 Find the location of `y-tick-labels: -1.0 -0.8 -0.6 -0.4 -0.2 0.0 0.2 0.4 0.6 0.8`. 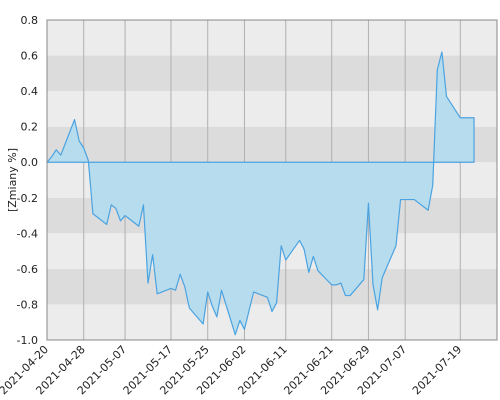

y-tick-labels: -1.0 -0.8 -0.6 -0.4 -0.2 0.0 0.2 0.4 0.6 0.8 is located at coordinates (27, 180).